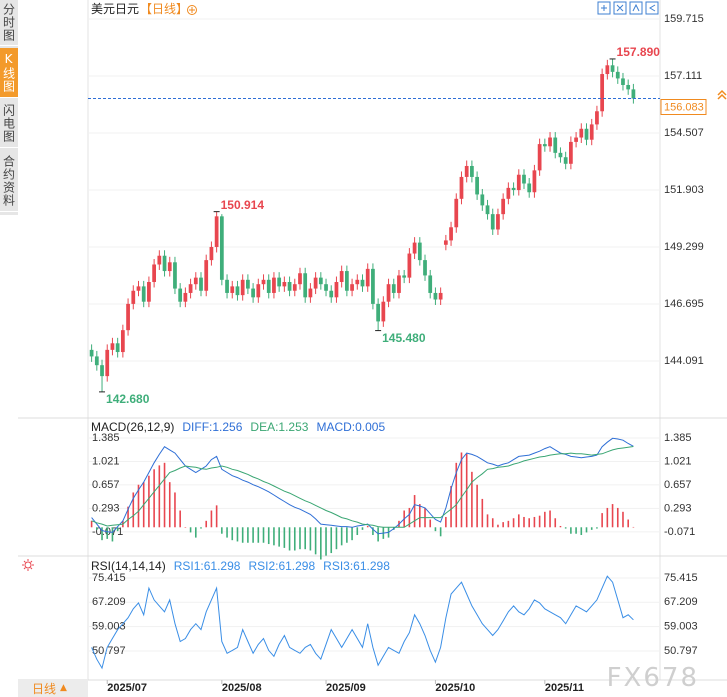  Describe the element at coordinates (684, 361) in the screenshot. I see `y-tick-label: 144.091` at that location.